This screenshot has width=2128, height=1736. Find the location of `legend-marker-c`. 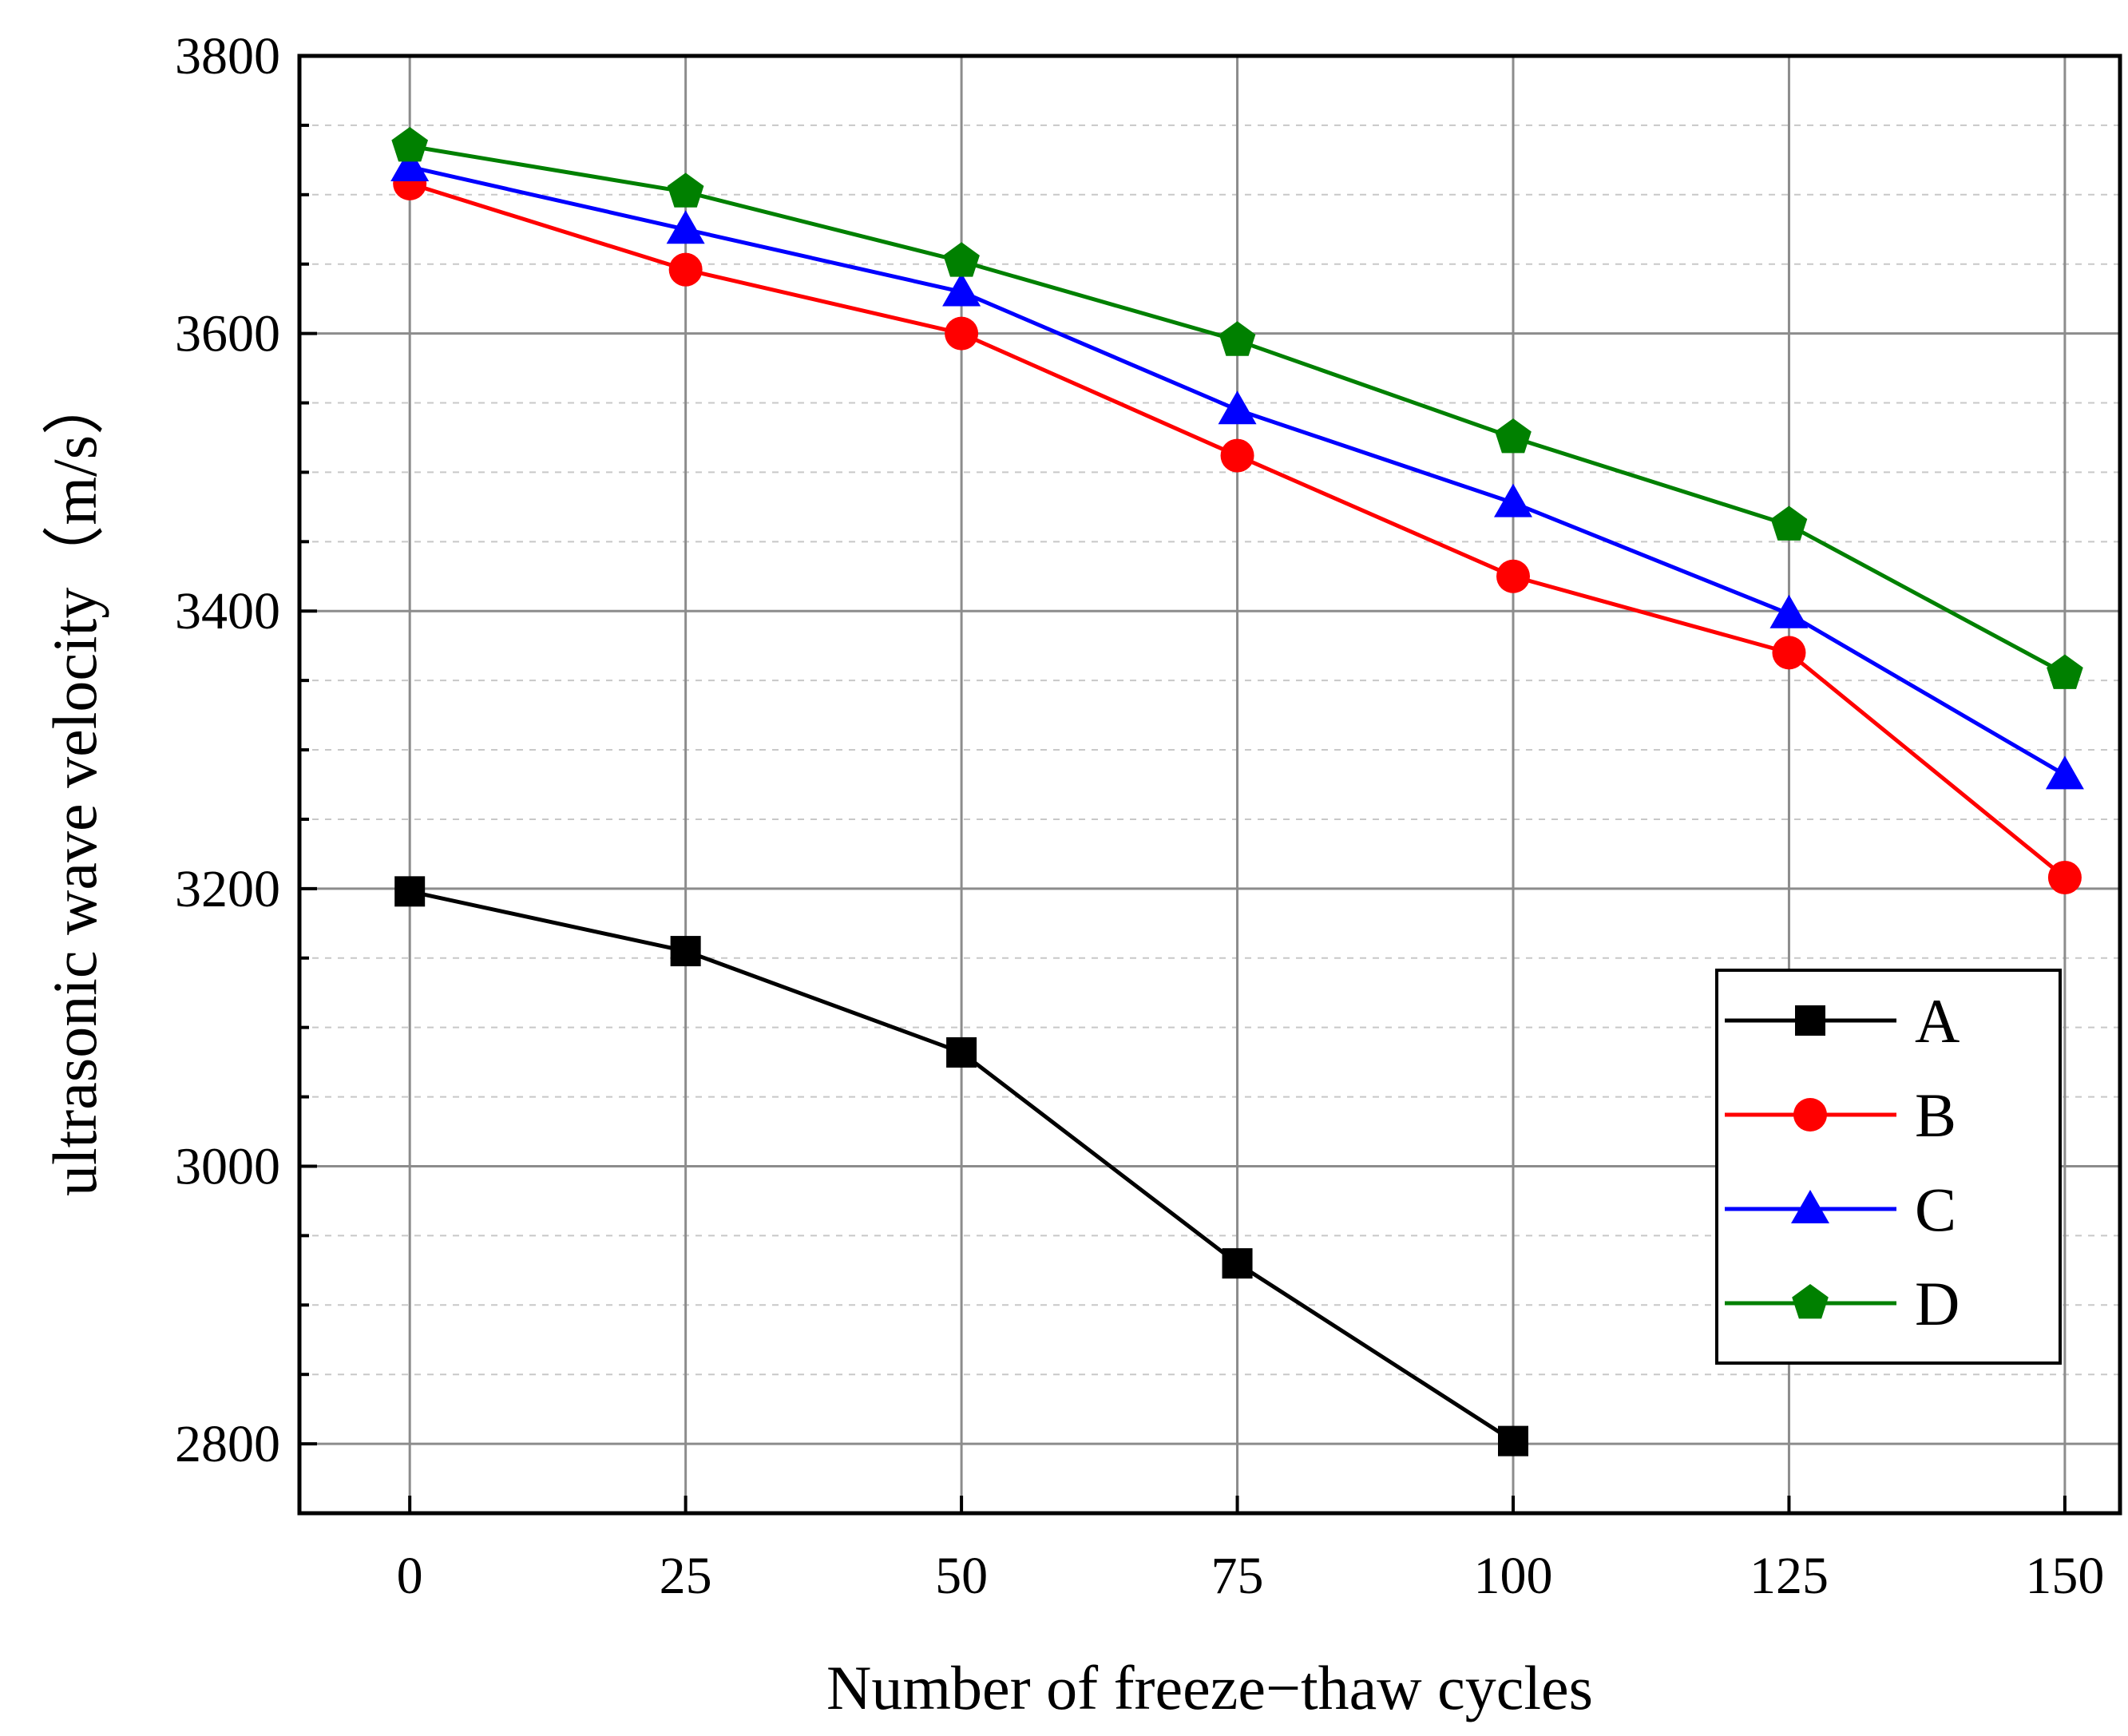

legend-marker-c is located at coordinates (1810, 1206).